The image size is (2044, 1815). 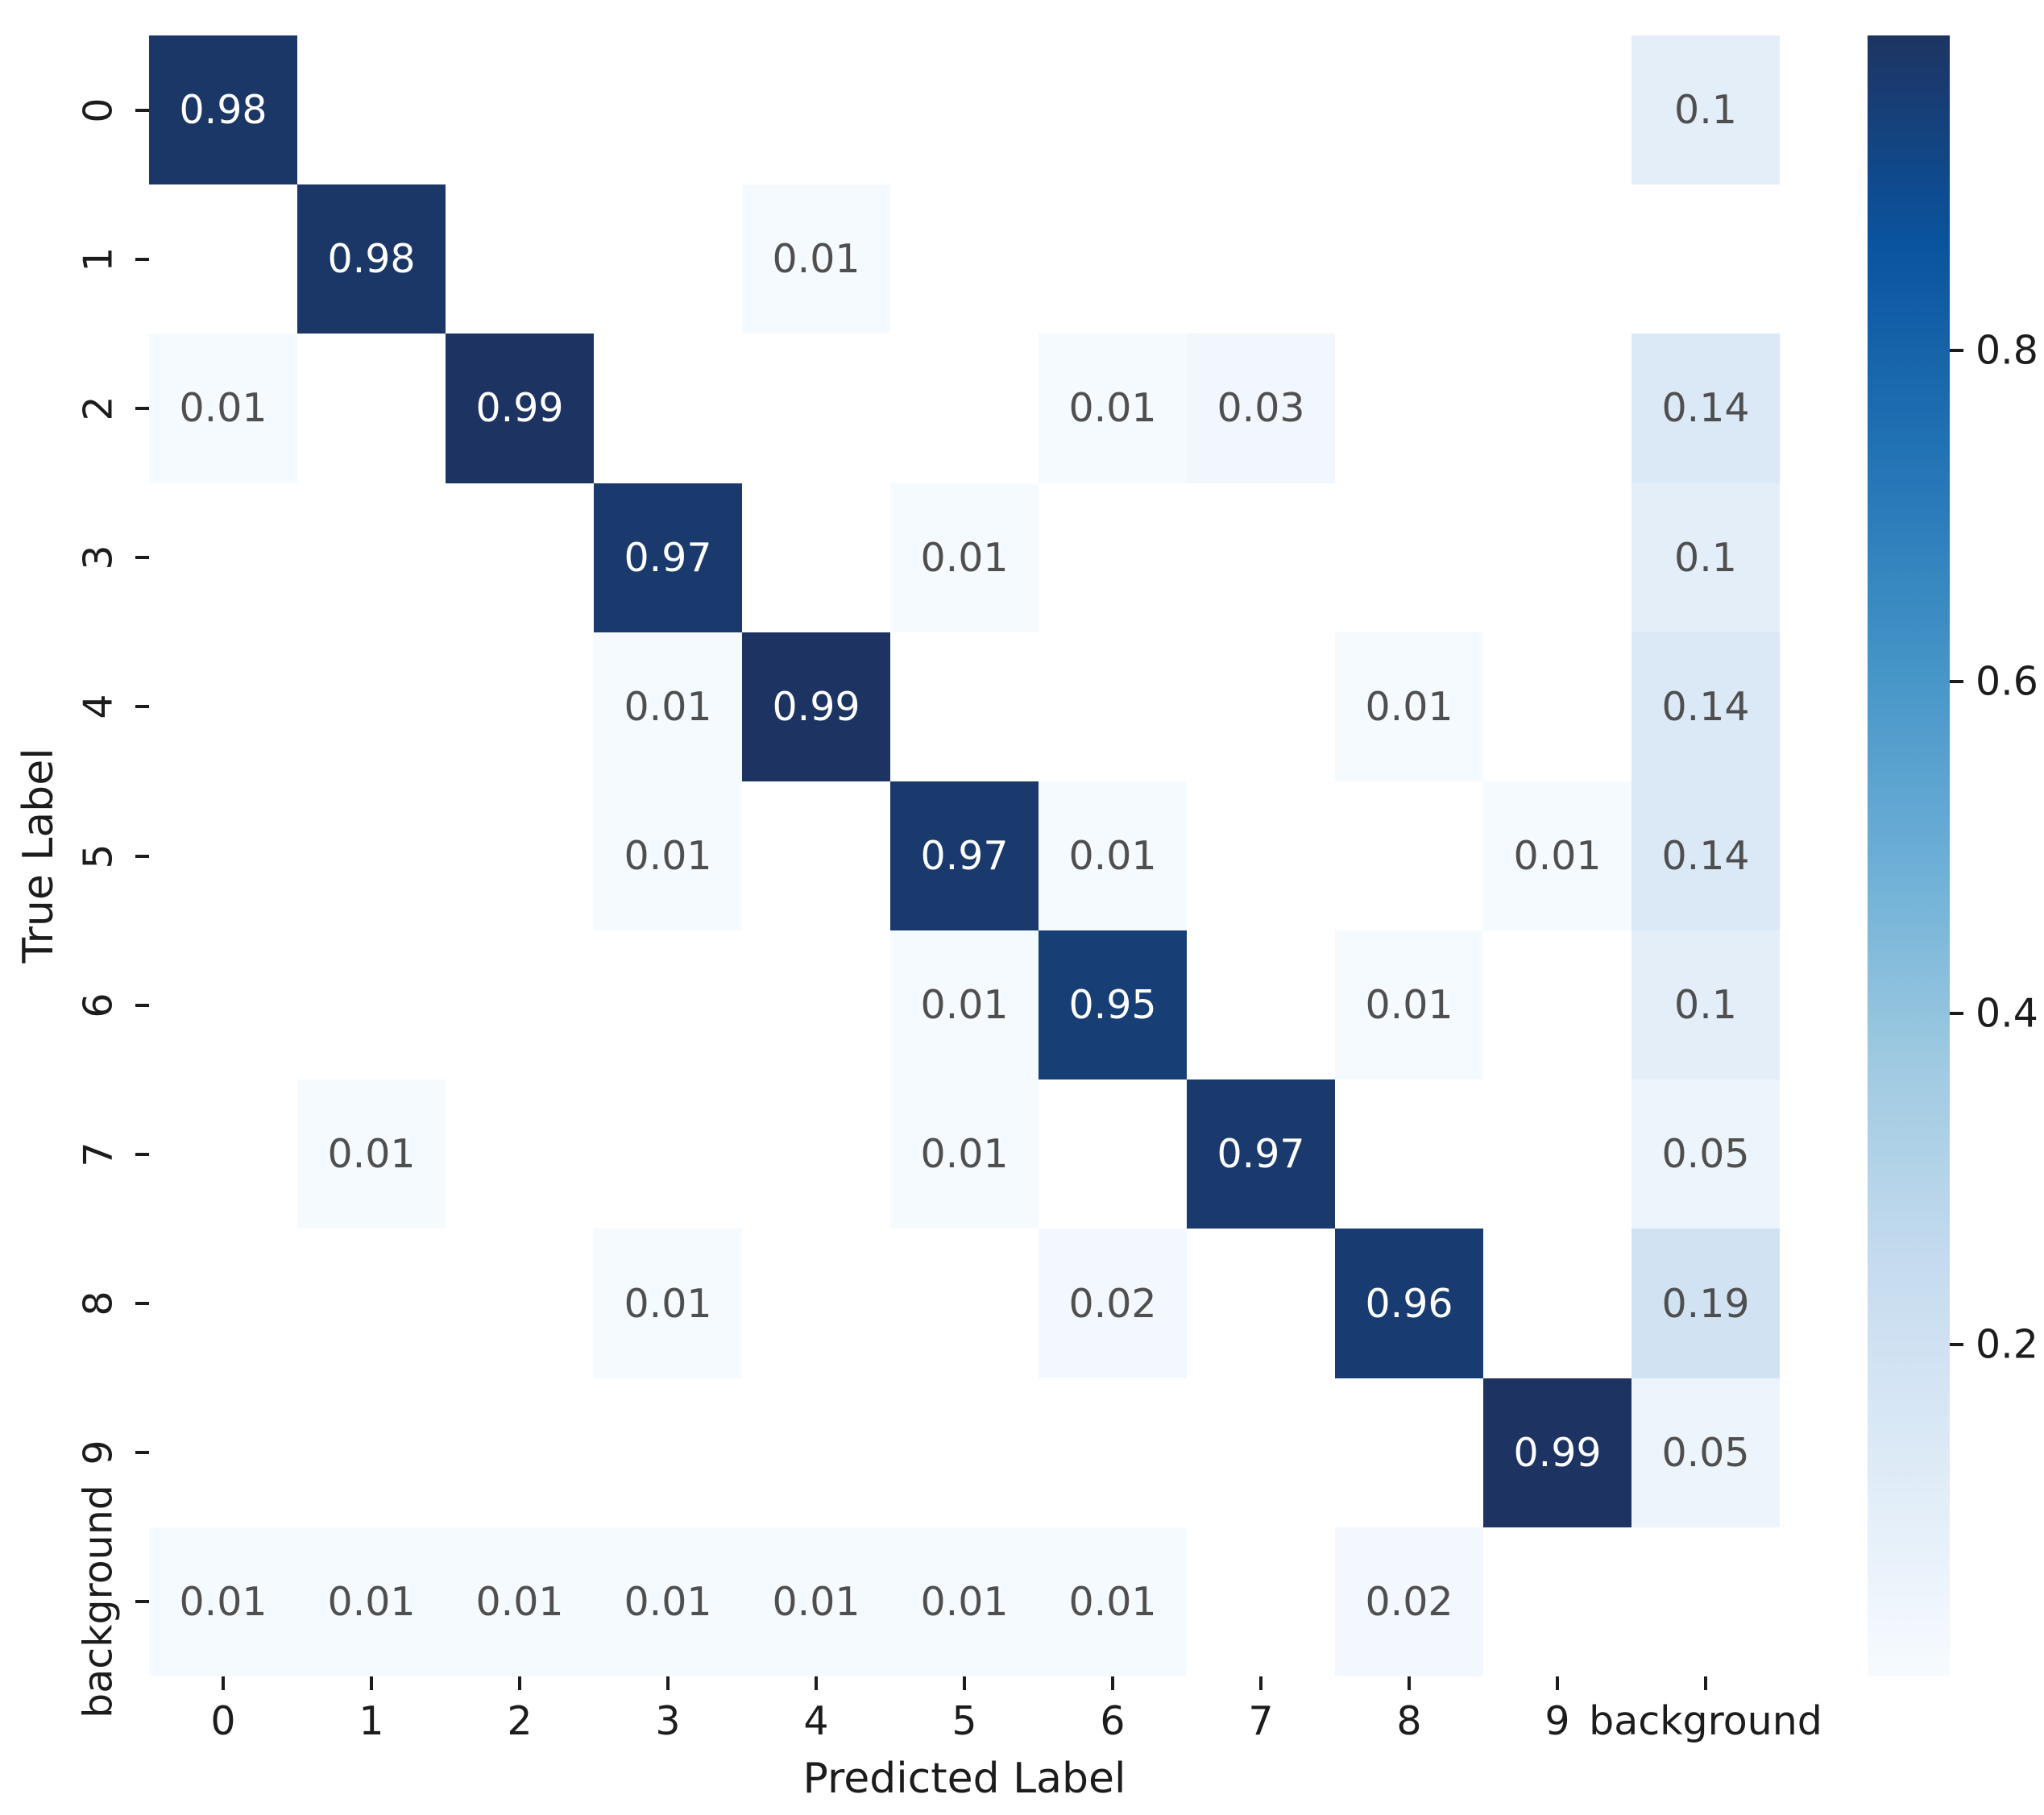 I want to click on y-tick-label: 6, so click(x=98, y=1005).